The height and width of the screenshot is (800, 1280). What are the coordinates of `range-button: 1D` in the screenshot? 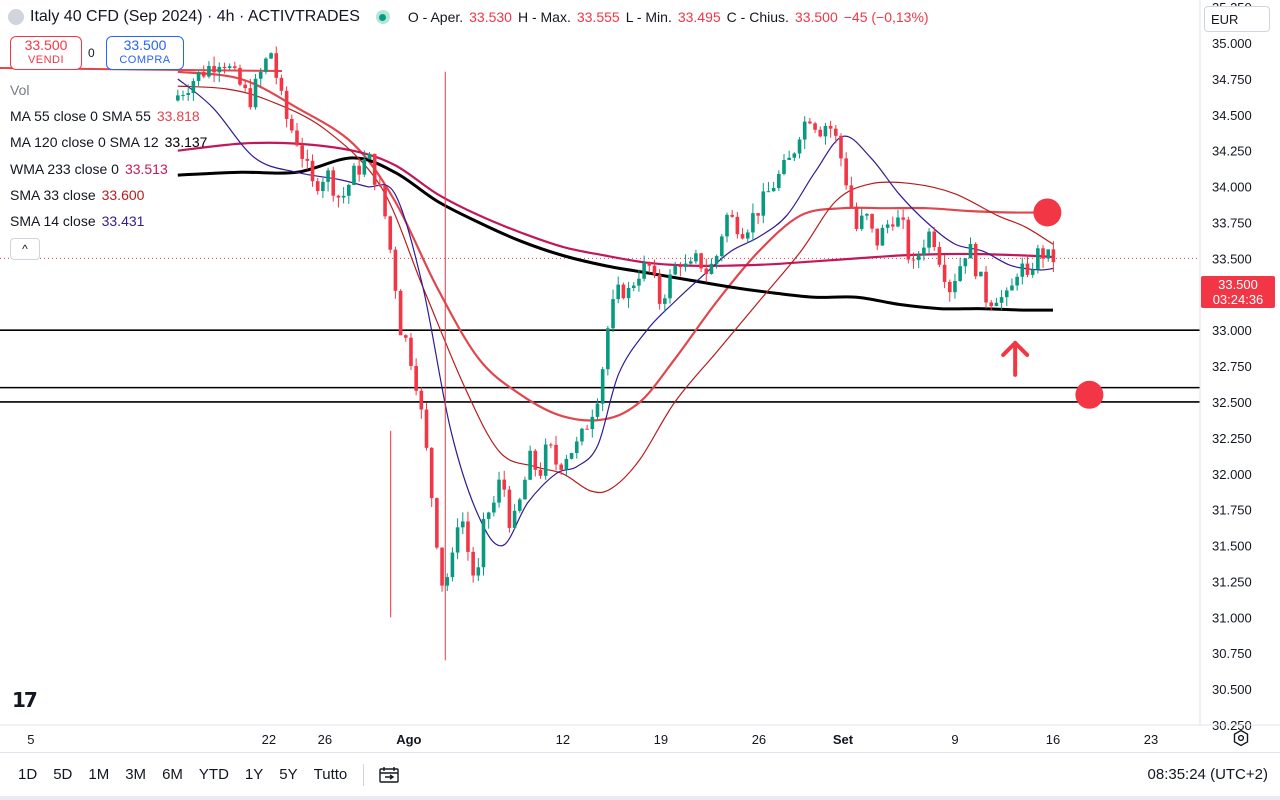 It's located at (28, 774).